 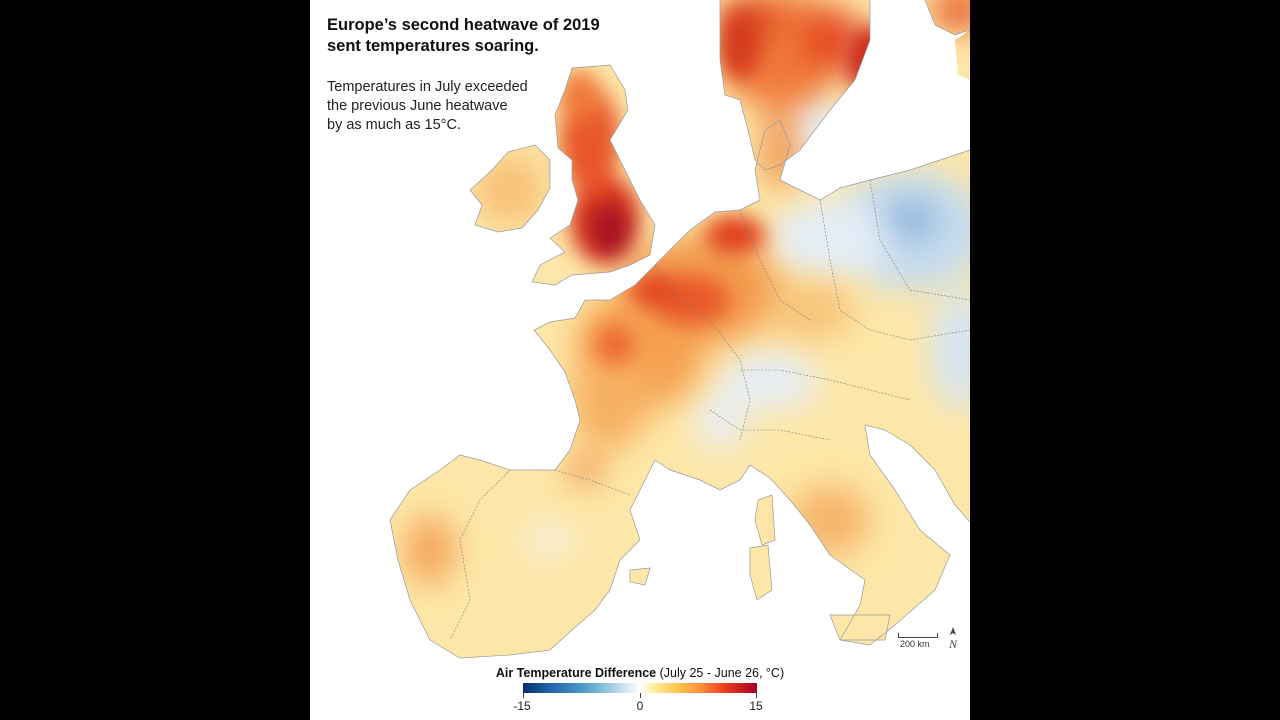 I want to click on legend-tick-min, so click(x=523, y=695).